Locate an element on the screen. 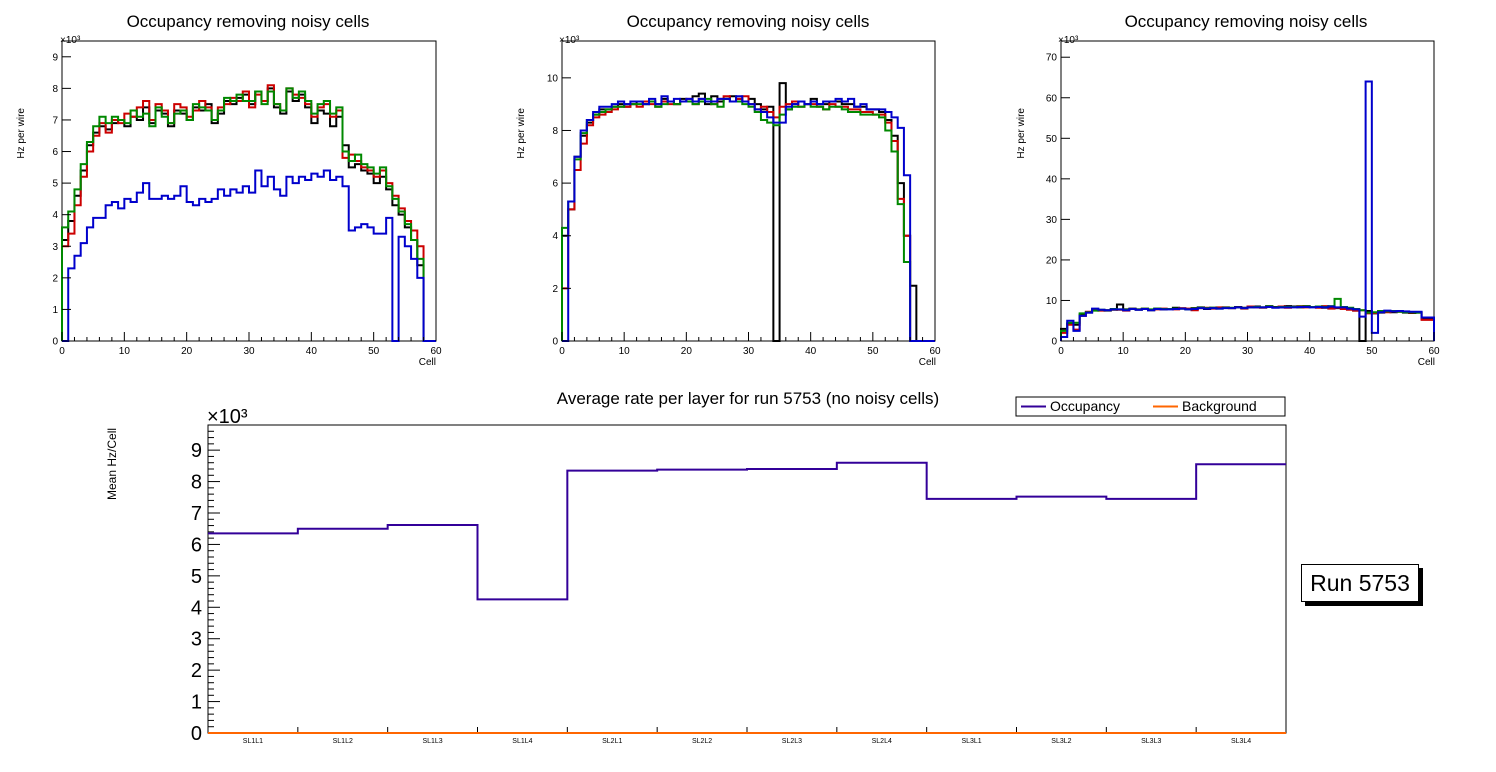 Image resolution: width=1496 pixels, height=772 pixels. y-tick-label: 20 is located at coordinates (1052, 260).